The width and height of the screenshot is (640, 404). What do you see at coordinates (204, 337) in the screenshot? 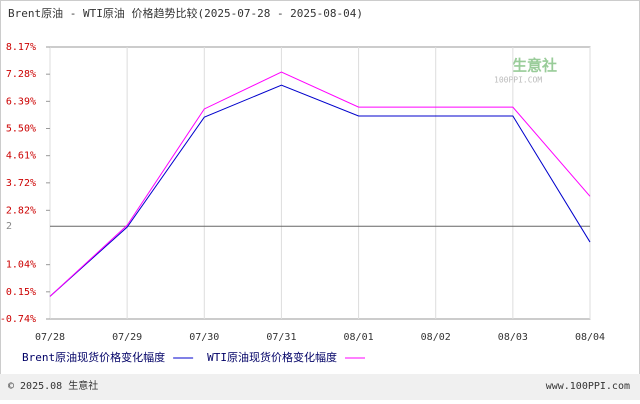
I see `x-tick-label: 07/30` at bounding box center [204, 337].